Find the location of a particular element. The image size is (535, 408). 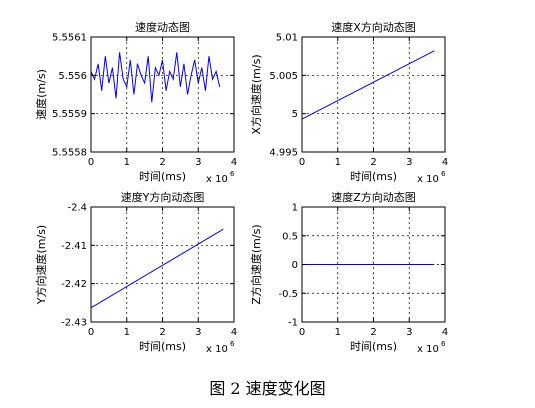

y-tick-label: -1 is located at coordinates (293, 323).